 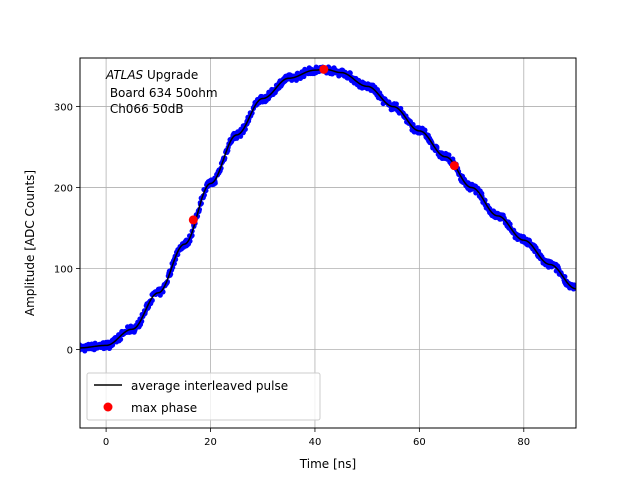 What do you see at coordinates (523, 442) in the screenshot?
I see `x-tick-label: 80` at bounding box center [523, 442].